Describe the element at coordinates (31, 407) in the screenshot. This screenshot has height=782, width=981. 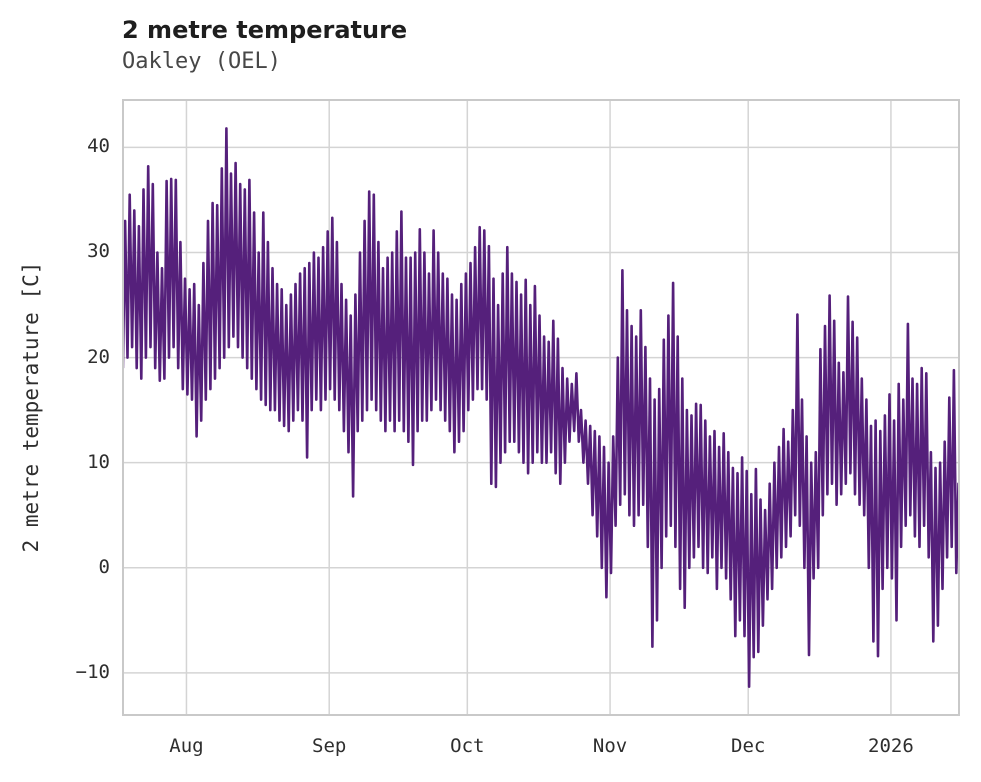
I see `y-axis-label: 2 metre temperature [C]` at that location.